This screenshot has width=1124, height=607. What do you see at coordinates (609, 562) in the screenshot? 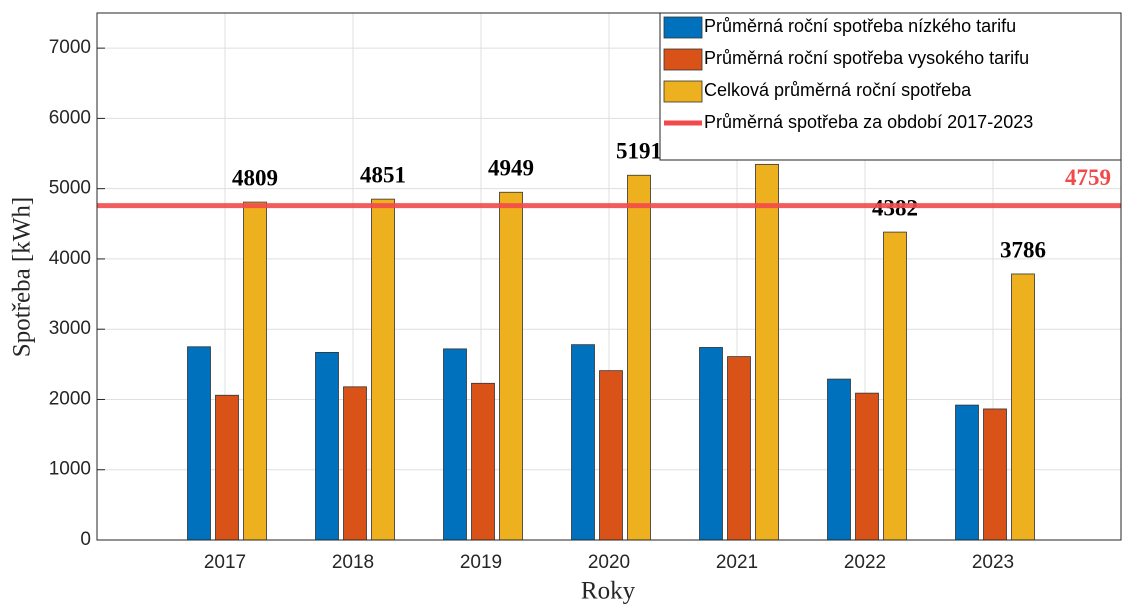
I see `x-tick-label: 2020` at bounding box center [609, 562].